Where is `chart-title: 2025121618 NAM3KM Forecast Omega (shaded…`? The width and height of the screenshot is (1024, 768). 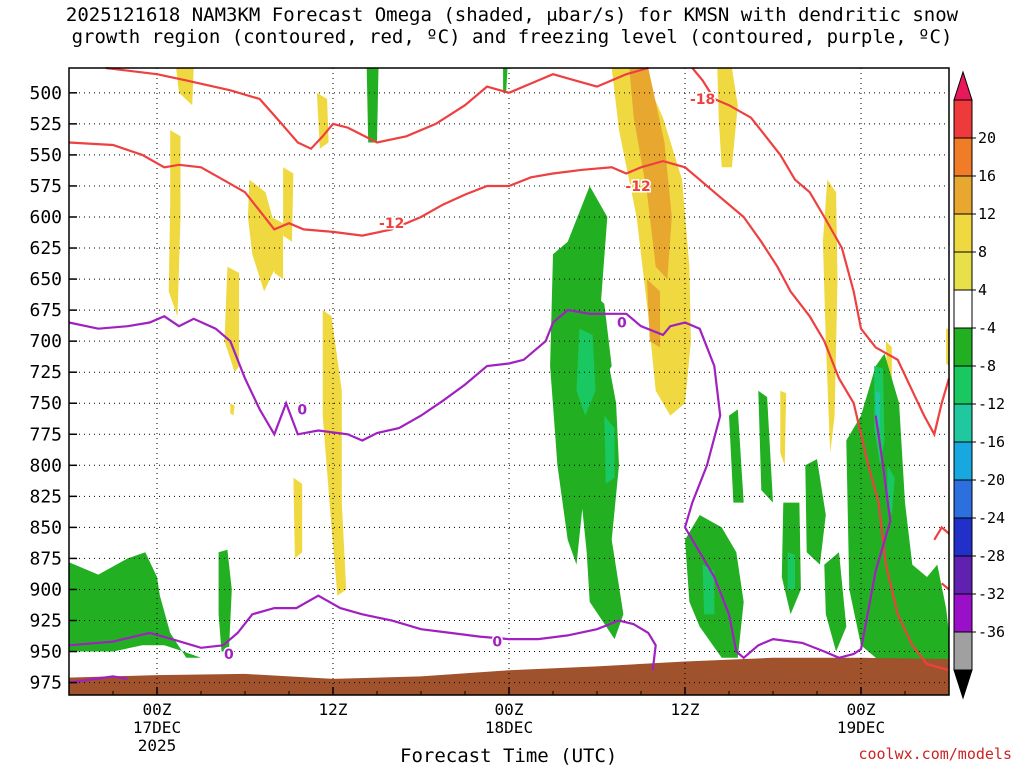 chart-title: 2025121618 NAM3KM Forecast Omega (shaded… is located at coordinates (512, 26).